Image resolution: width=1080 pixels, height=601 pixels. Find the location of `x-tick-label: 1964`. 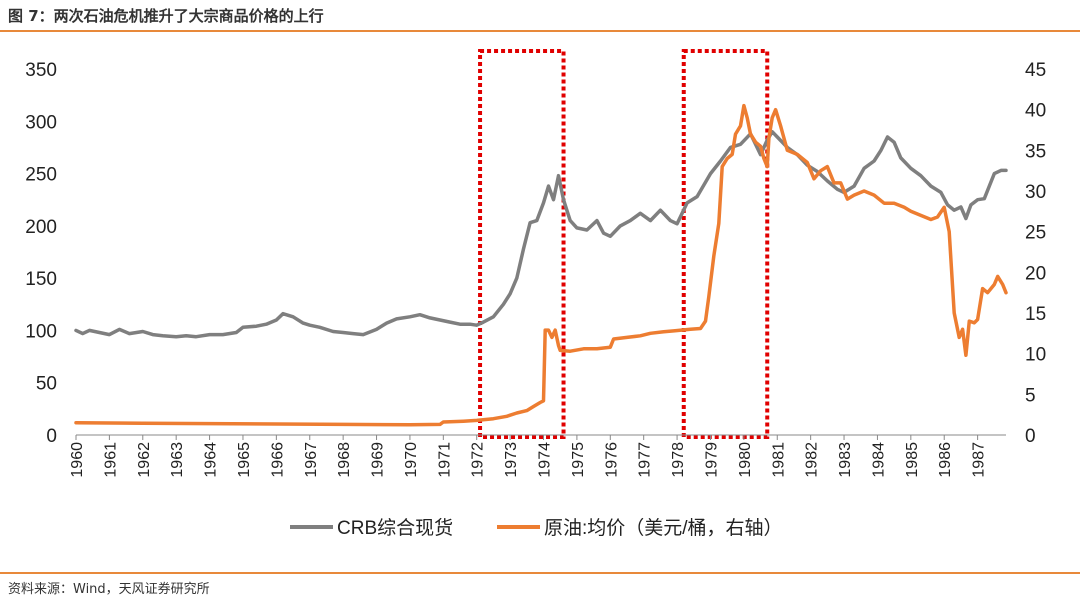

x-tick-label: 1964 is located at coordinates (211, 460).